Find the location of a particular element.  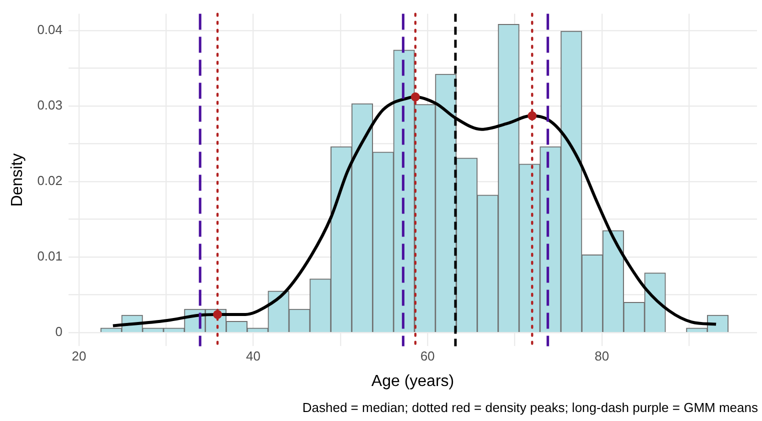

x-tick-label: 60 is located at coordinates (427, 356).